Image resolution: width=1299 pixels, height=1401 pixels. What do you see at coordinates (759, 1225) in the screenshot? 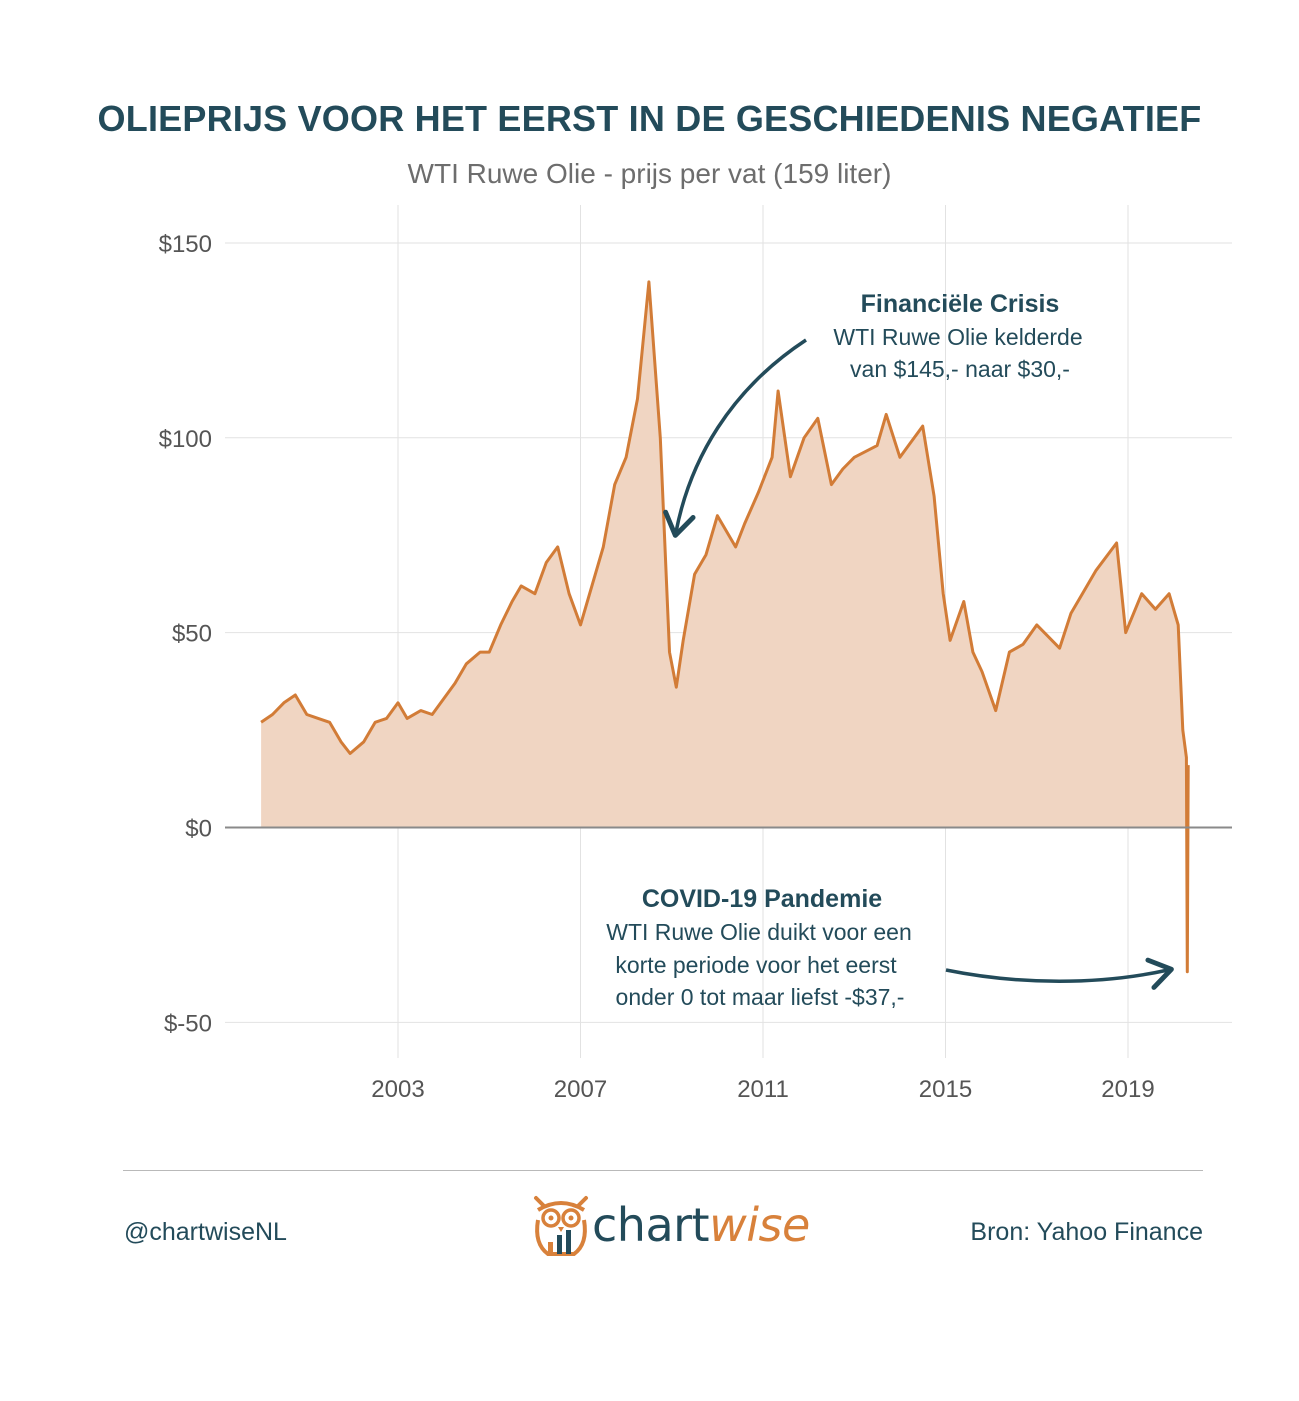
I see `logo-word-accent: wise` at bounding box center [759, 1225].